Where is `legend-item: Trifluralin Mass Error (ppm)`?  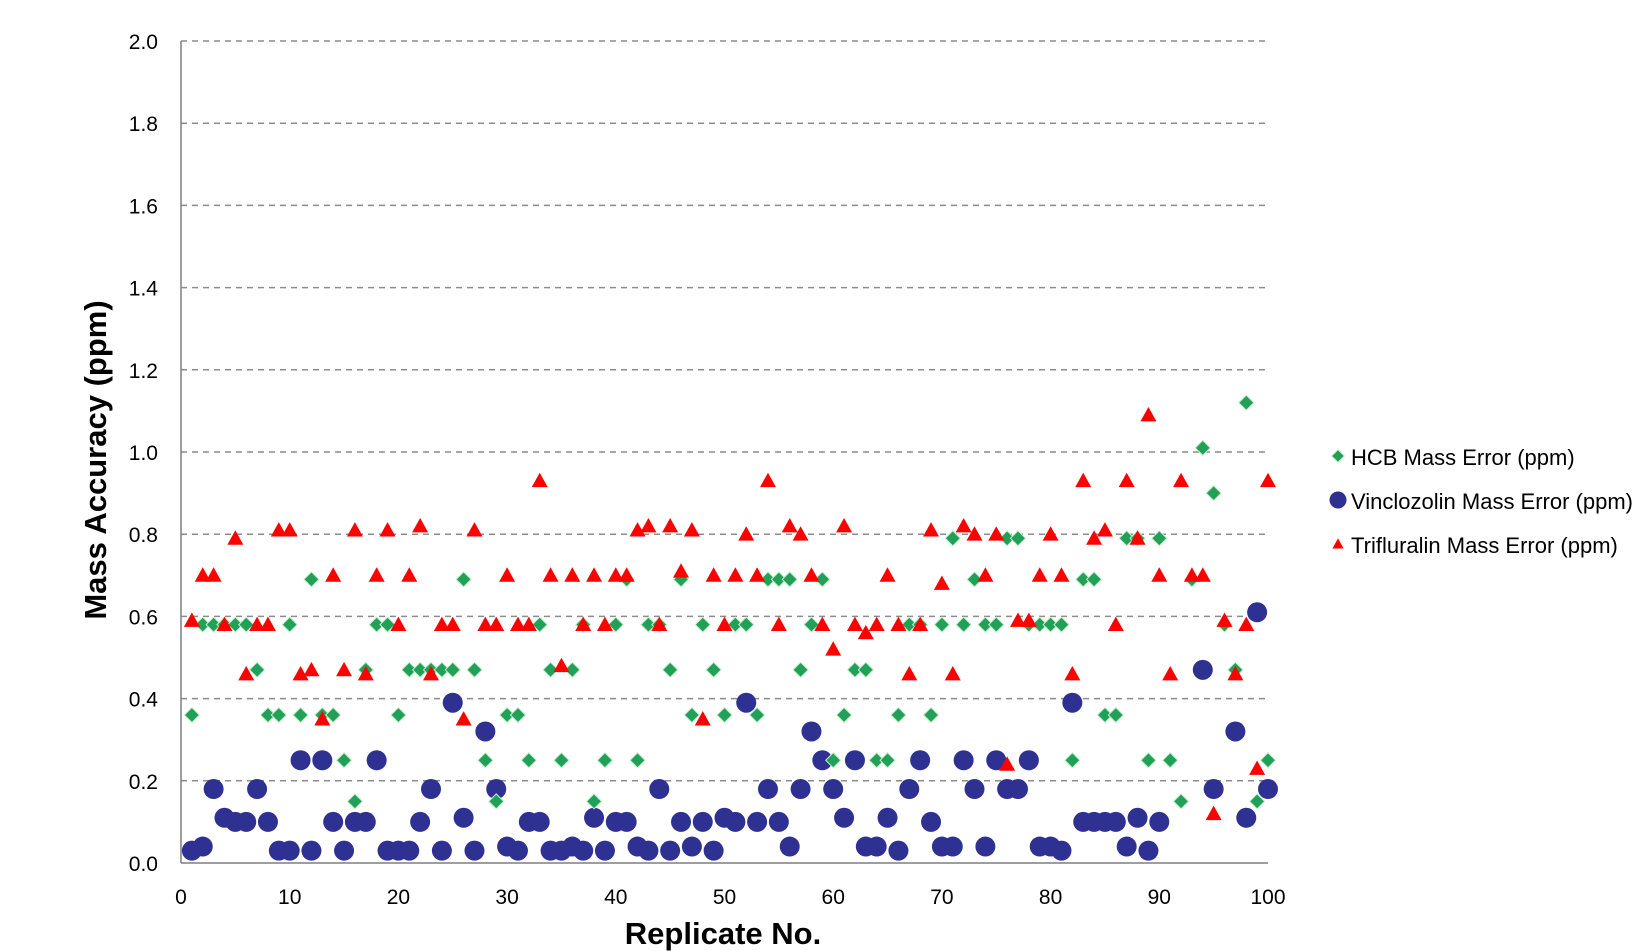 legend-item: Trifluralin Mass Error (ppm) is located at coordinates (1475, 545).